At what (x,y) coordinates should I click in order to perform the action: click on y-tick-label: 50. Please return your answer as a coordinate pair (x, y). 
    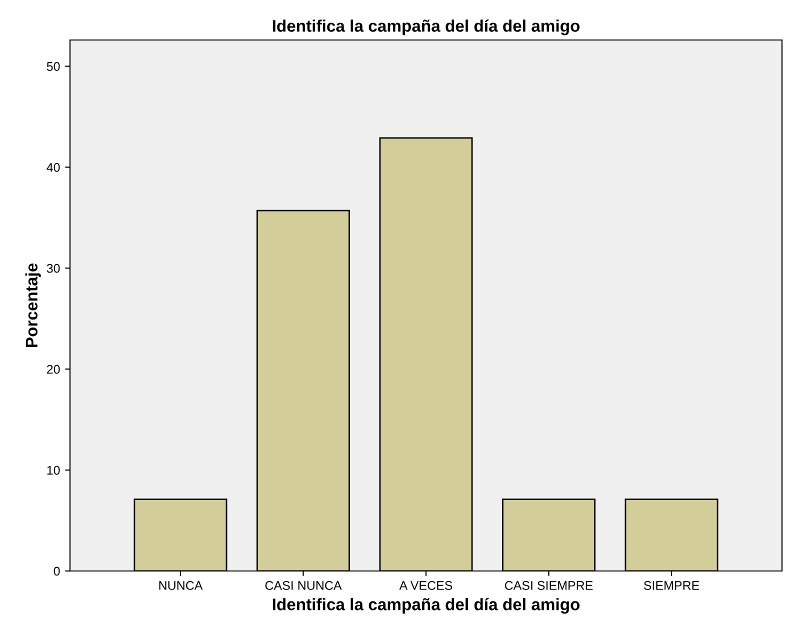
    Looking at the image, I should click on (53, 66).